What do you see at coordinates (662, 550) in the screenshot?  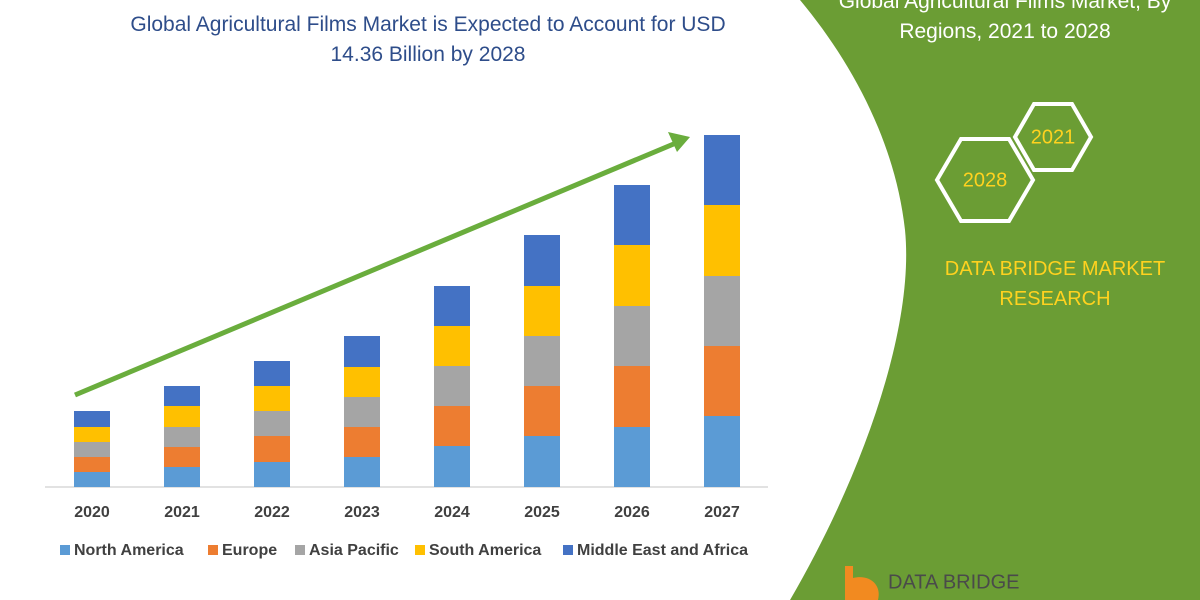 I see `legend-label: Middle East and Africa` at bounding box center [662, 550].